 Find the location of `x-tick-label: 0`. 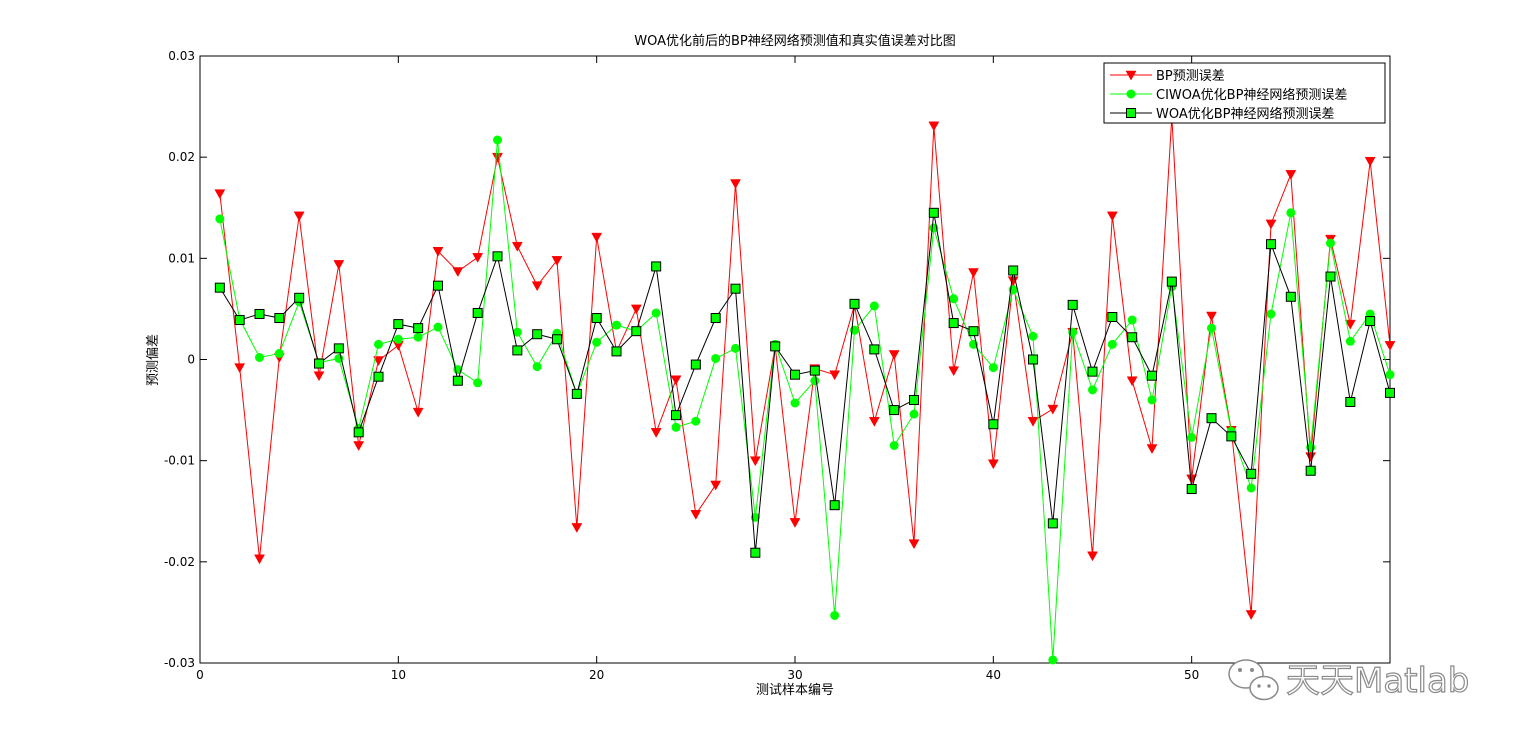

x-tick-label: 0 is located at coordinates (200, 675).